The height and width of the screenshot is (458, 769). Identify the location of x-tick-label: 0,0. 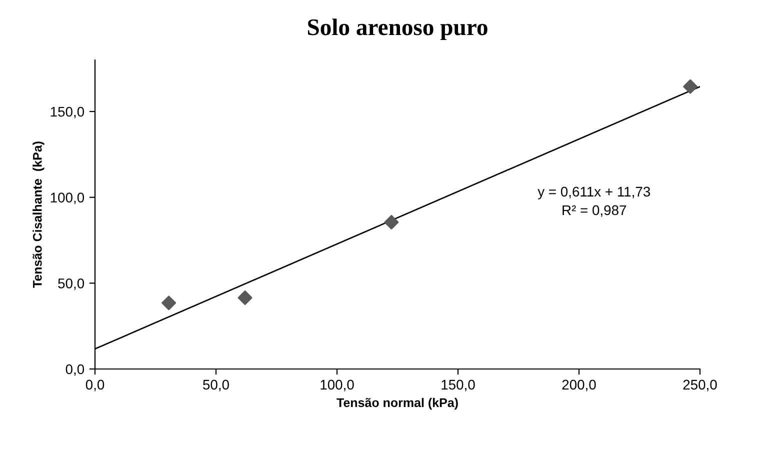
(95, 386).